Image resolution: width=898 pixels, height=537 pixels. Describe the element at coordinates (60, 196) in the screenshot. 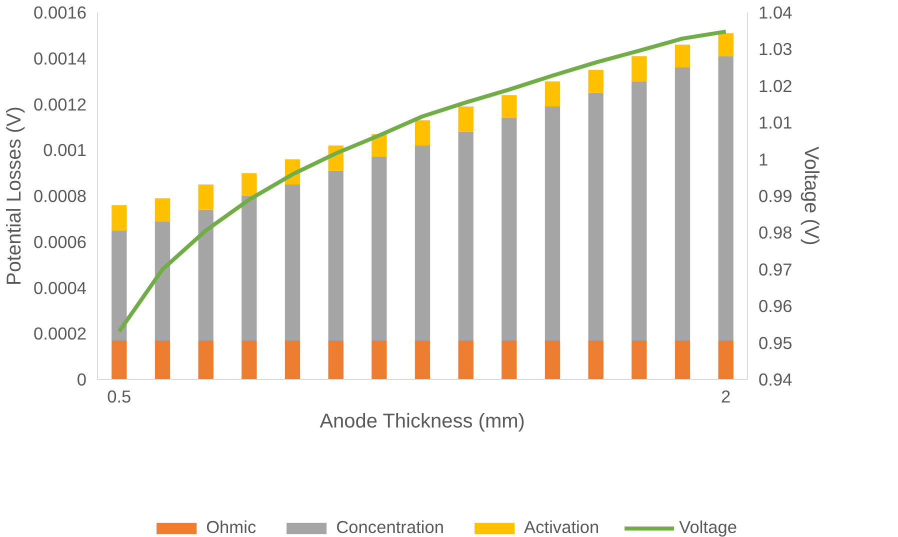

I see `y-tick-label: 0.0008` at that location.